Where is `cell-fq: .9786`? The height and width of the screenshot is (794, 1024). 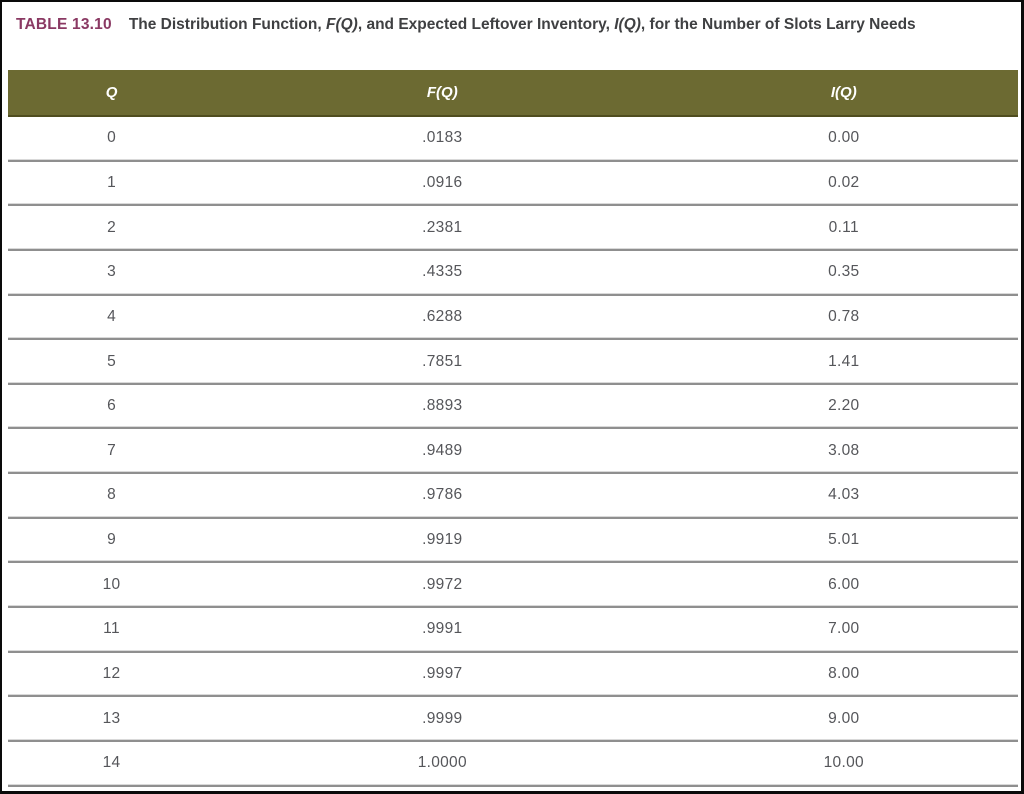 cell-fq: .9786 is located at coordinates (442, 496).